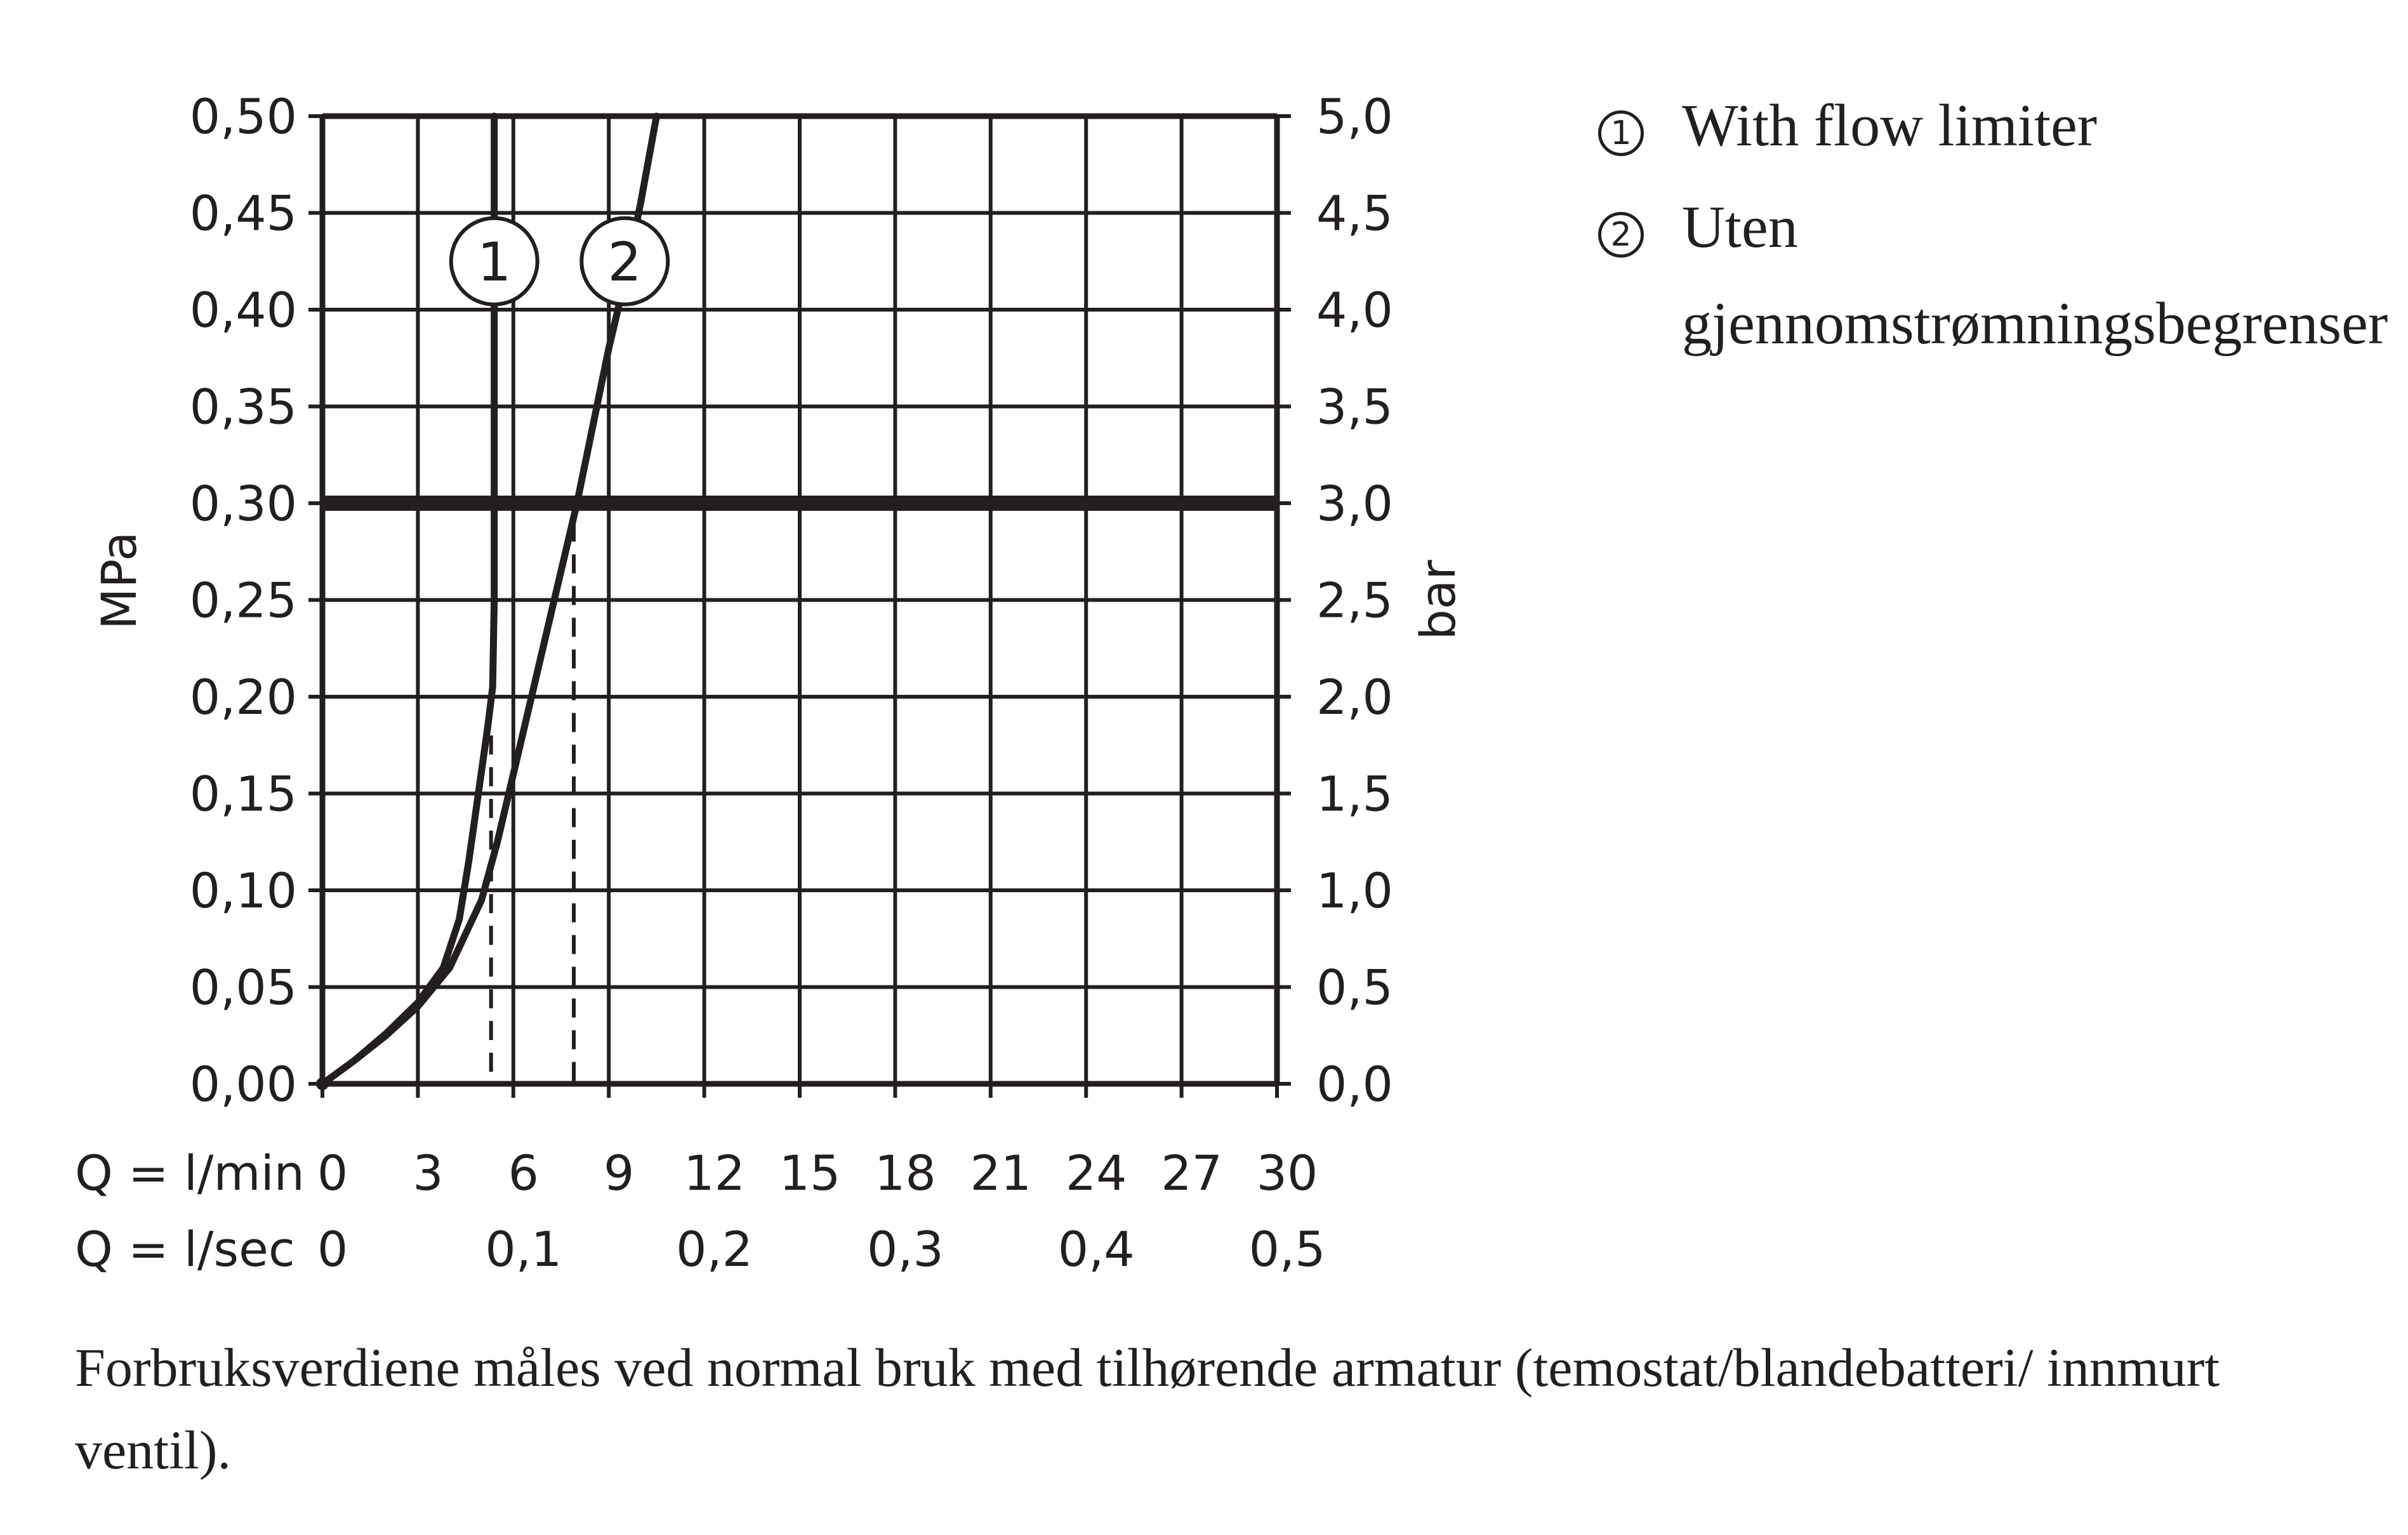 This screenshot has width=2408, height=1535. What do you see at coordinates (1354, 213) in the screenshot?
I see `right-tick-label: 4,5` at bounding box center [1354, 213].